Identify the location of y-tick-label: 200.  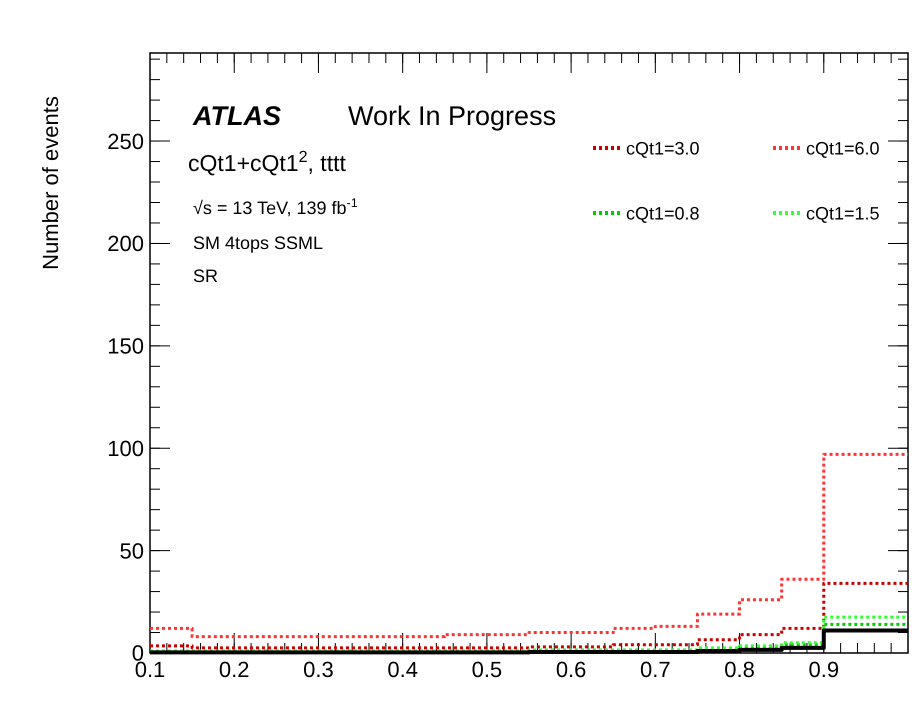
(125, 243).